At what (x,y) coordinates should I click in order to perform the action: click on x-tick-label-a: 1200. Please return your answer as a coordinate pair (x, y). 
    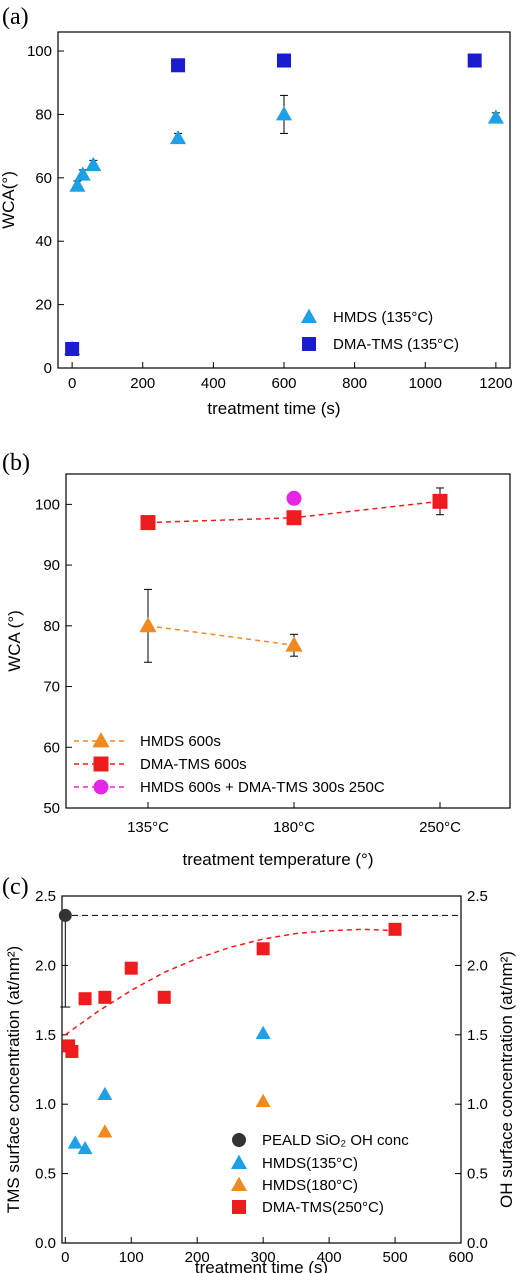
    Looking at the image, I should click on (495, 383).